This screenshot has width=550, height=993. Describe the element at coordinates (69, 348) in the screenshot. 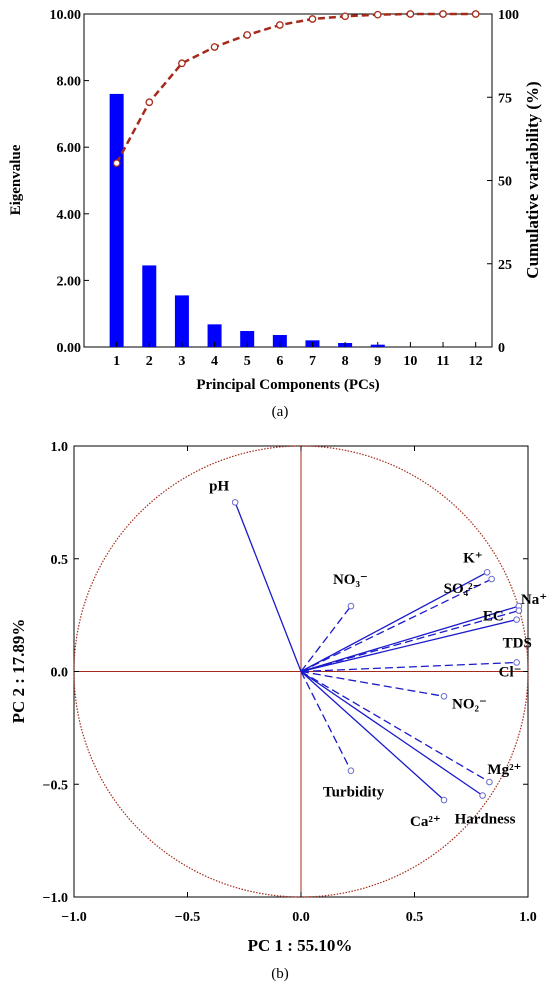

I see `y-tick-label: 0.00` at that location.